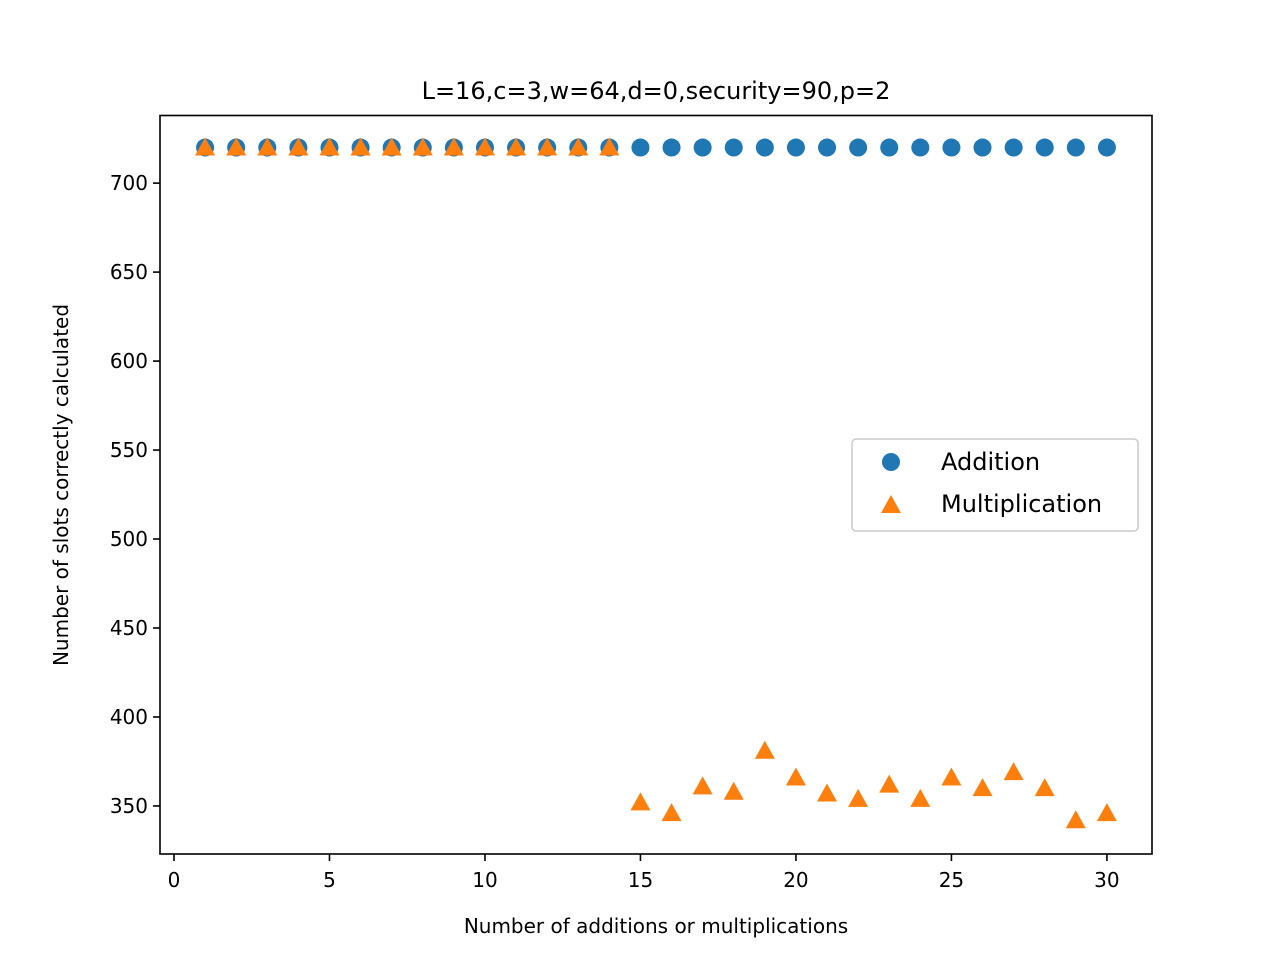 The image size is (1280, 960). What do you see at coordinates (129, 450) in the screenshot?
I see `y-tick-label: 550` at bounding box center [129, 450].